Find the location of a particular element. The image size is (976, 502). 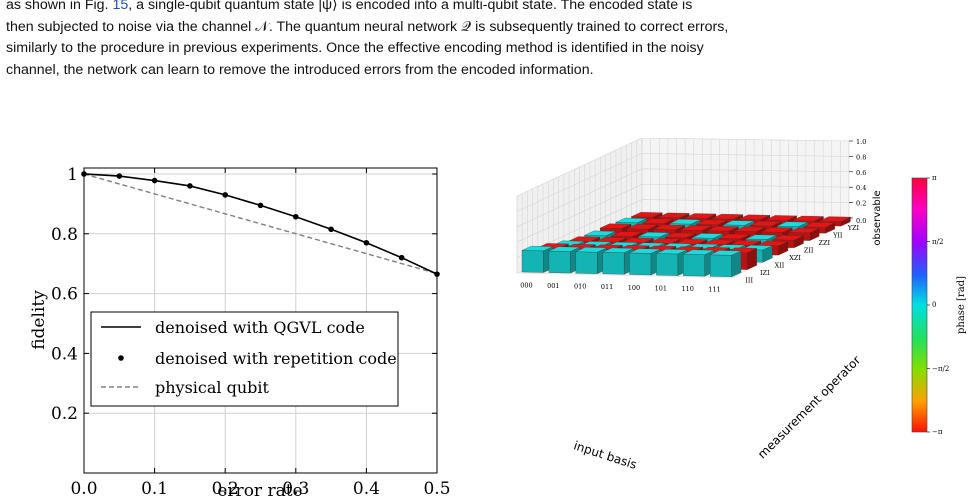

z-tick-label: 0.4 is located at coordinates (861, 188).